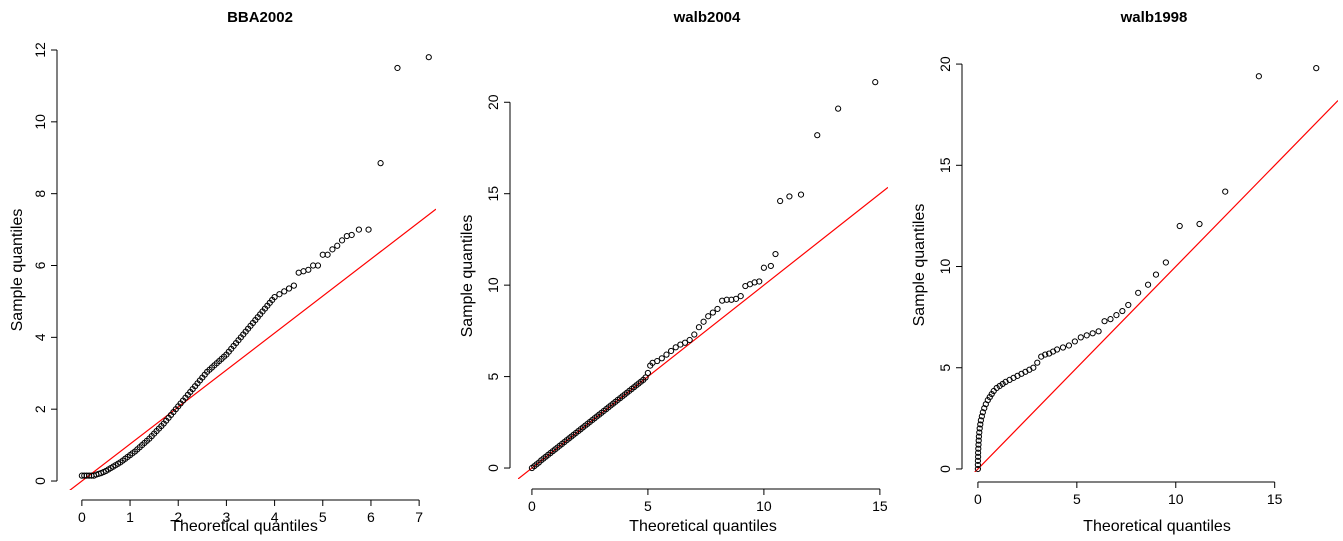 The height and width of the screenshot is (541, 1343). What do you see at coordinates (40, 265) in the screenshot?
I see `y-tick-label: 6` at bounding box center [40, 265].